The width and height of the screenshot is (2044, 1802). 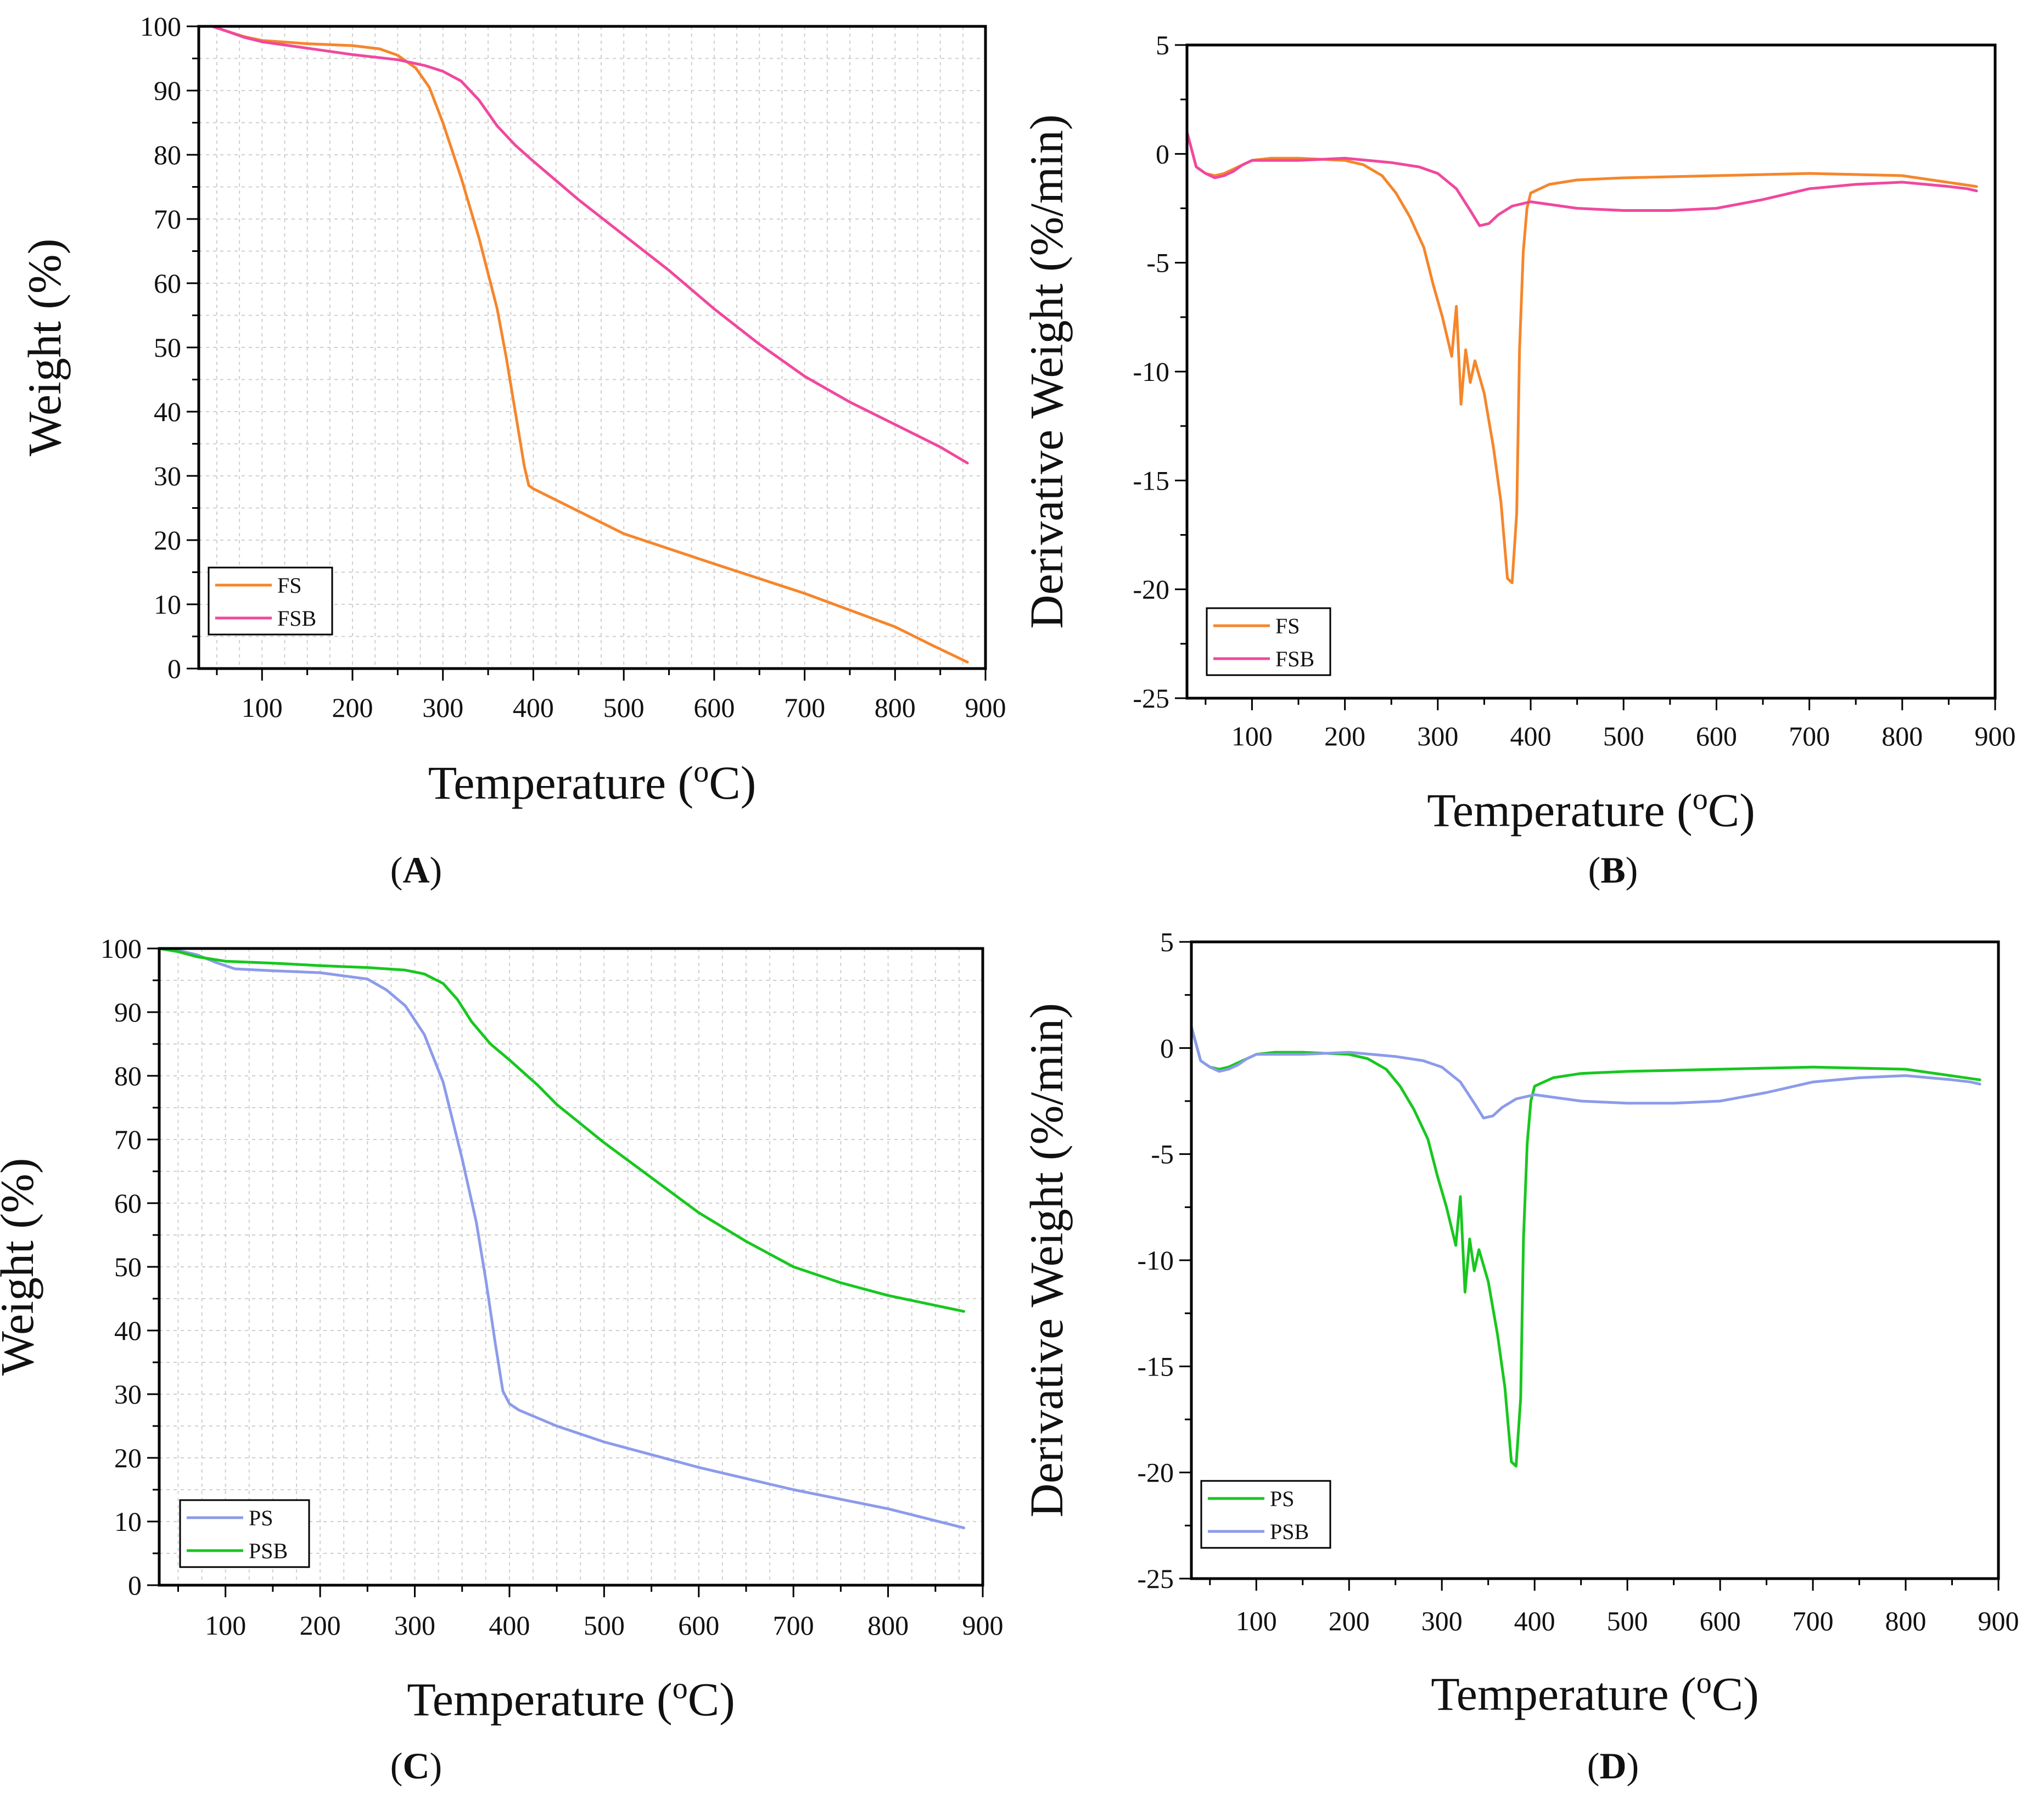 What do you see at coordinates (168, 283) in the screenshot?
I see `y-tick-label: 60` at bounding box center [168, 283].